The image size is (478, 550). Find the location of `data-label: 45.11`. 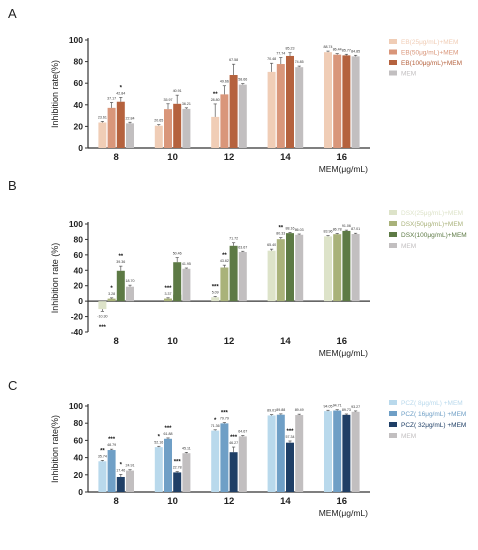

data-label: 45.11 is located at coordinates (186, 448).